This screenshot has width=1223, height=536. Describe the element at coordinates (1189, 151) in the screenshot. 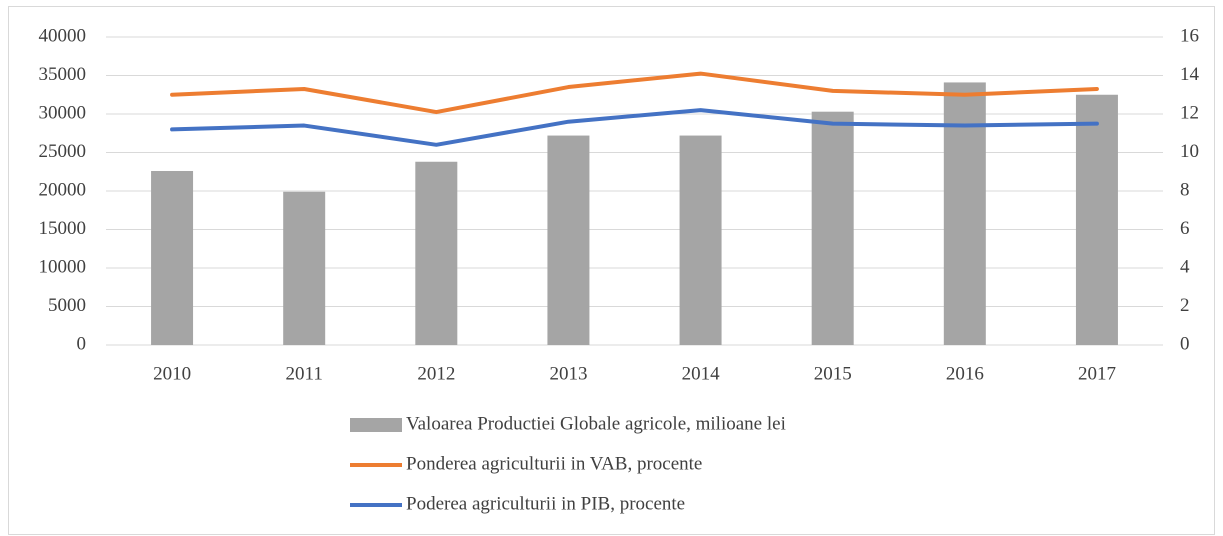

I see `y2-tick-label: 10` at that location.